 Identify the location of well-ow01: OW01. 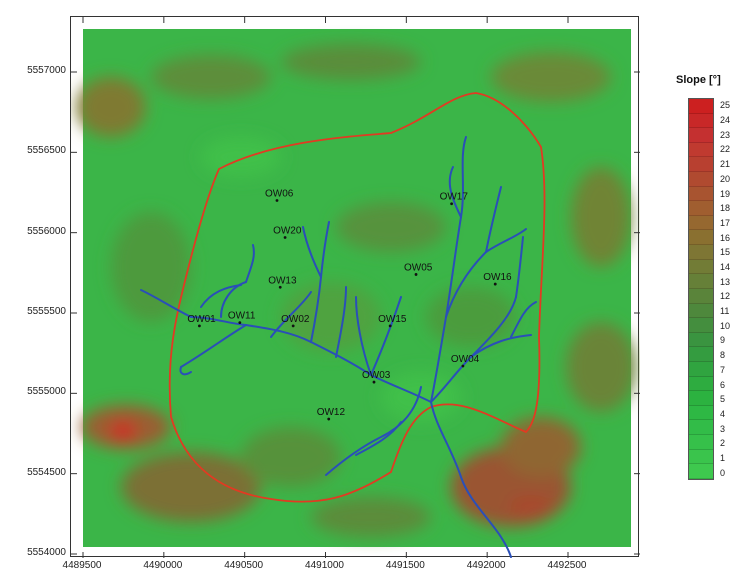
(201, 321).